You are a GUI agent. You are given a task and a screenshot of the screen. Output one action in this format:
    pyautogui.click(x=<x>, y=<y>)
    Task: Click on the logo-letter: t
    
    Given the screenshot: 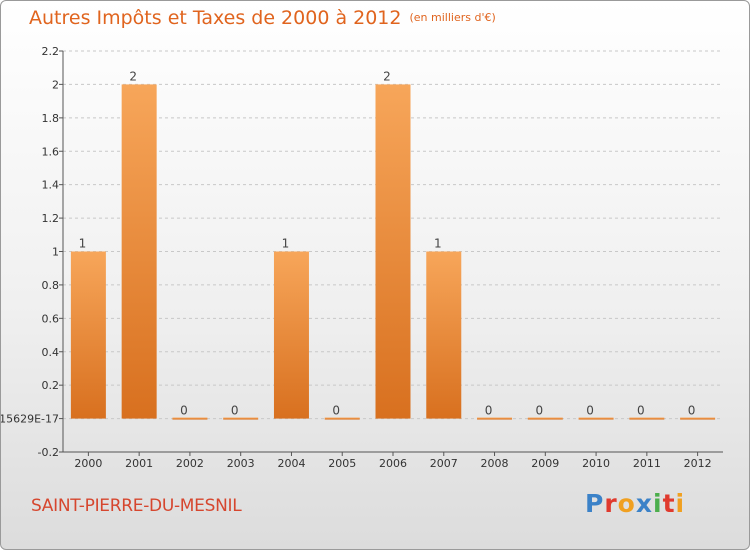 What is the action you would take?
    pyautogui.click(x=669, y=503)
    